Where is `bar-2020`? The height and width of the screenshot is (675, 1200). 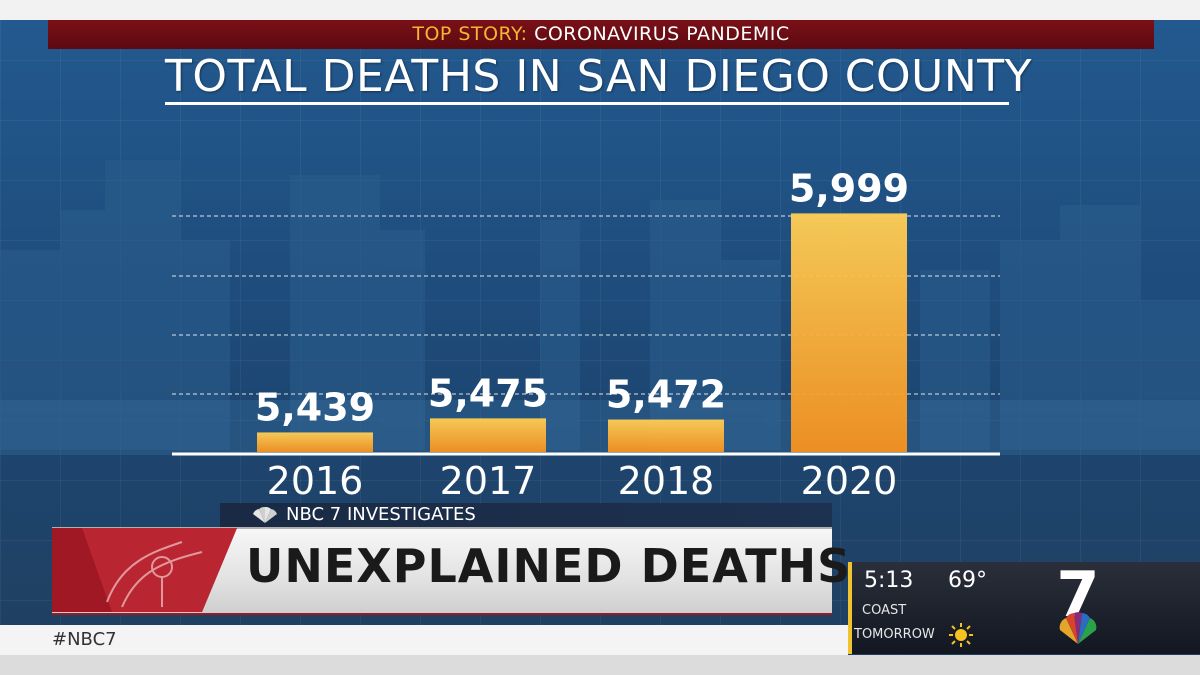 bar-2020 is located at coordinates (849, 332).